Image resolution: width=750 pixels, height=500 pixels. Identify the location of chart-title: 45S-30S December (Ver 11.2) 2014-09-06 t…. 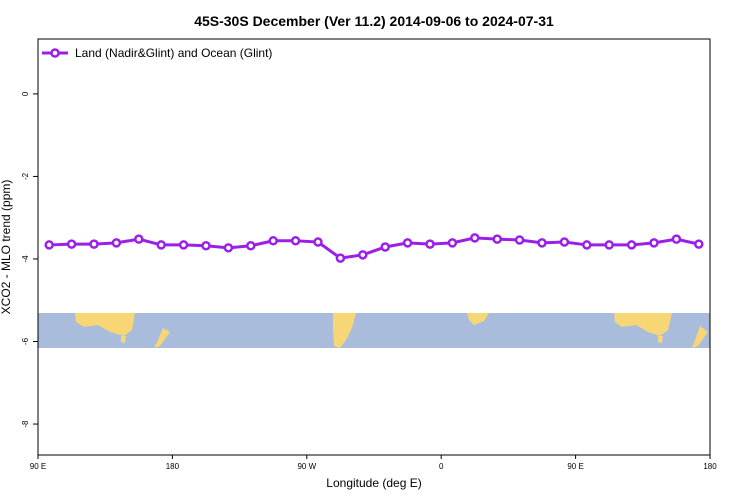
(374, 21).